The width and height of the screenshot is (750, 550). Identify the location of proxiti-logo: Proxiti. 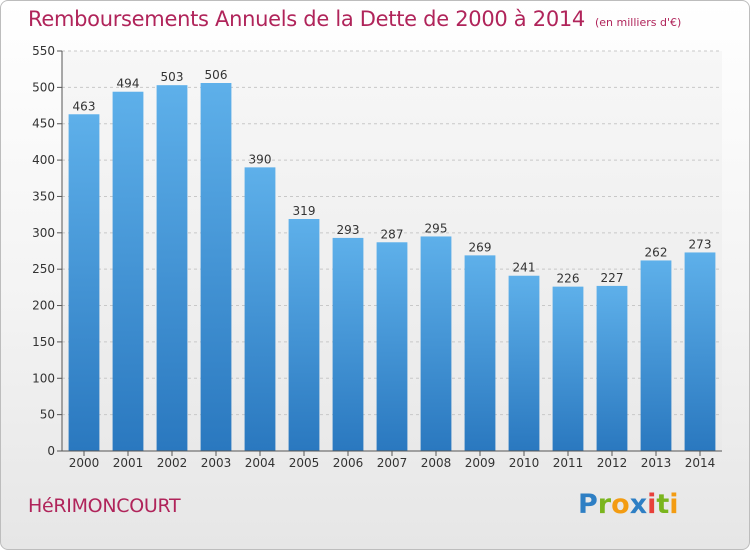
(628, 504).